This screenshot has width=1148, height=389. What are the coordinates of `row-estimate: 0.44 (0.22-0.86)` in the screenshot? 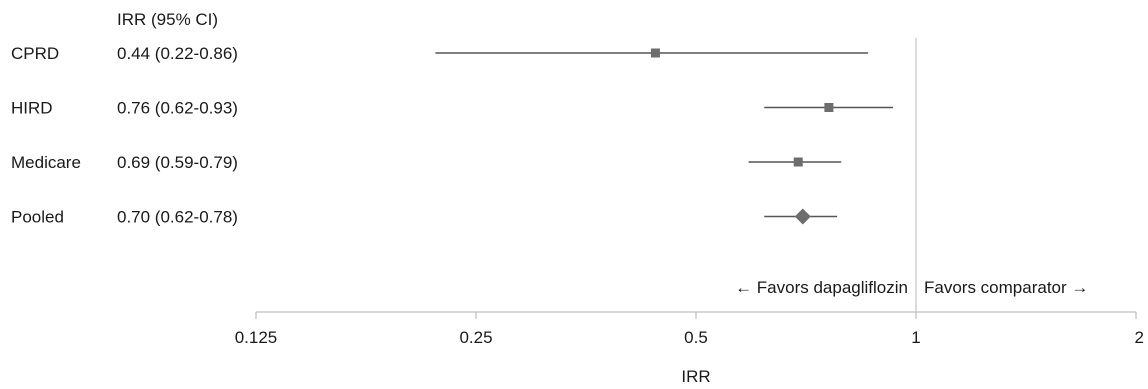 It's located at (177, 53).